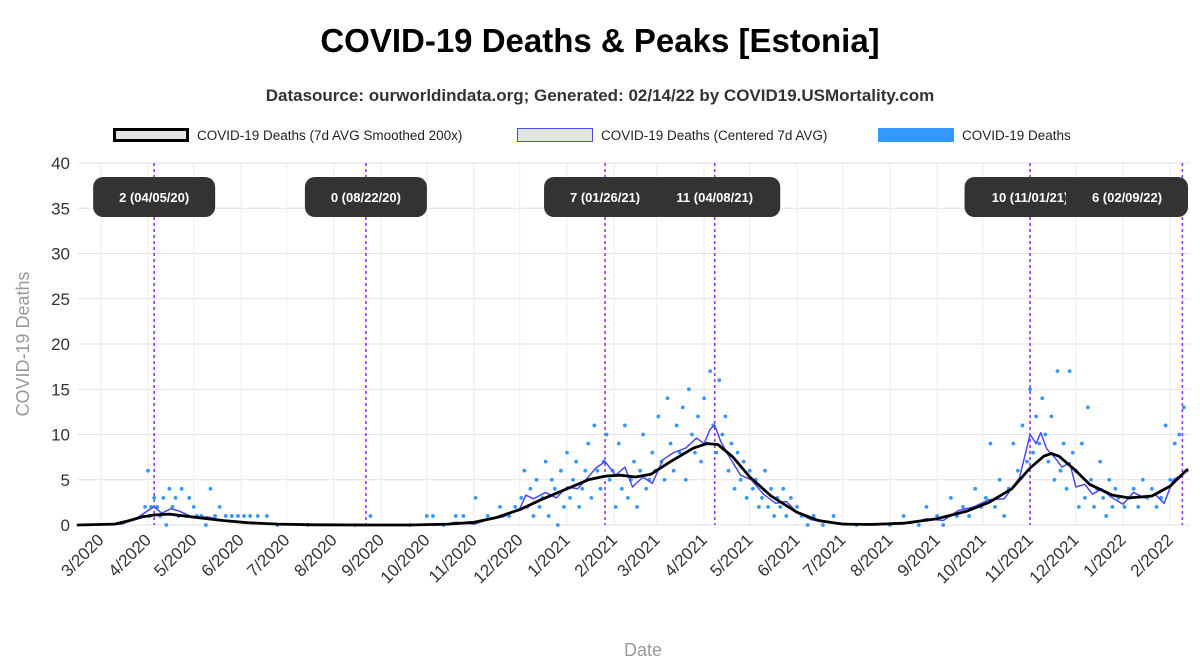 The width and height of the screenshot is (1200, 670). I want to click on x-tick-label: 10/2020, so click(405, 558).